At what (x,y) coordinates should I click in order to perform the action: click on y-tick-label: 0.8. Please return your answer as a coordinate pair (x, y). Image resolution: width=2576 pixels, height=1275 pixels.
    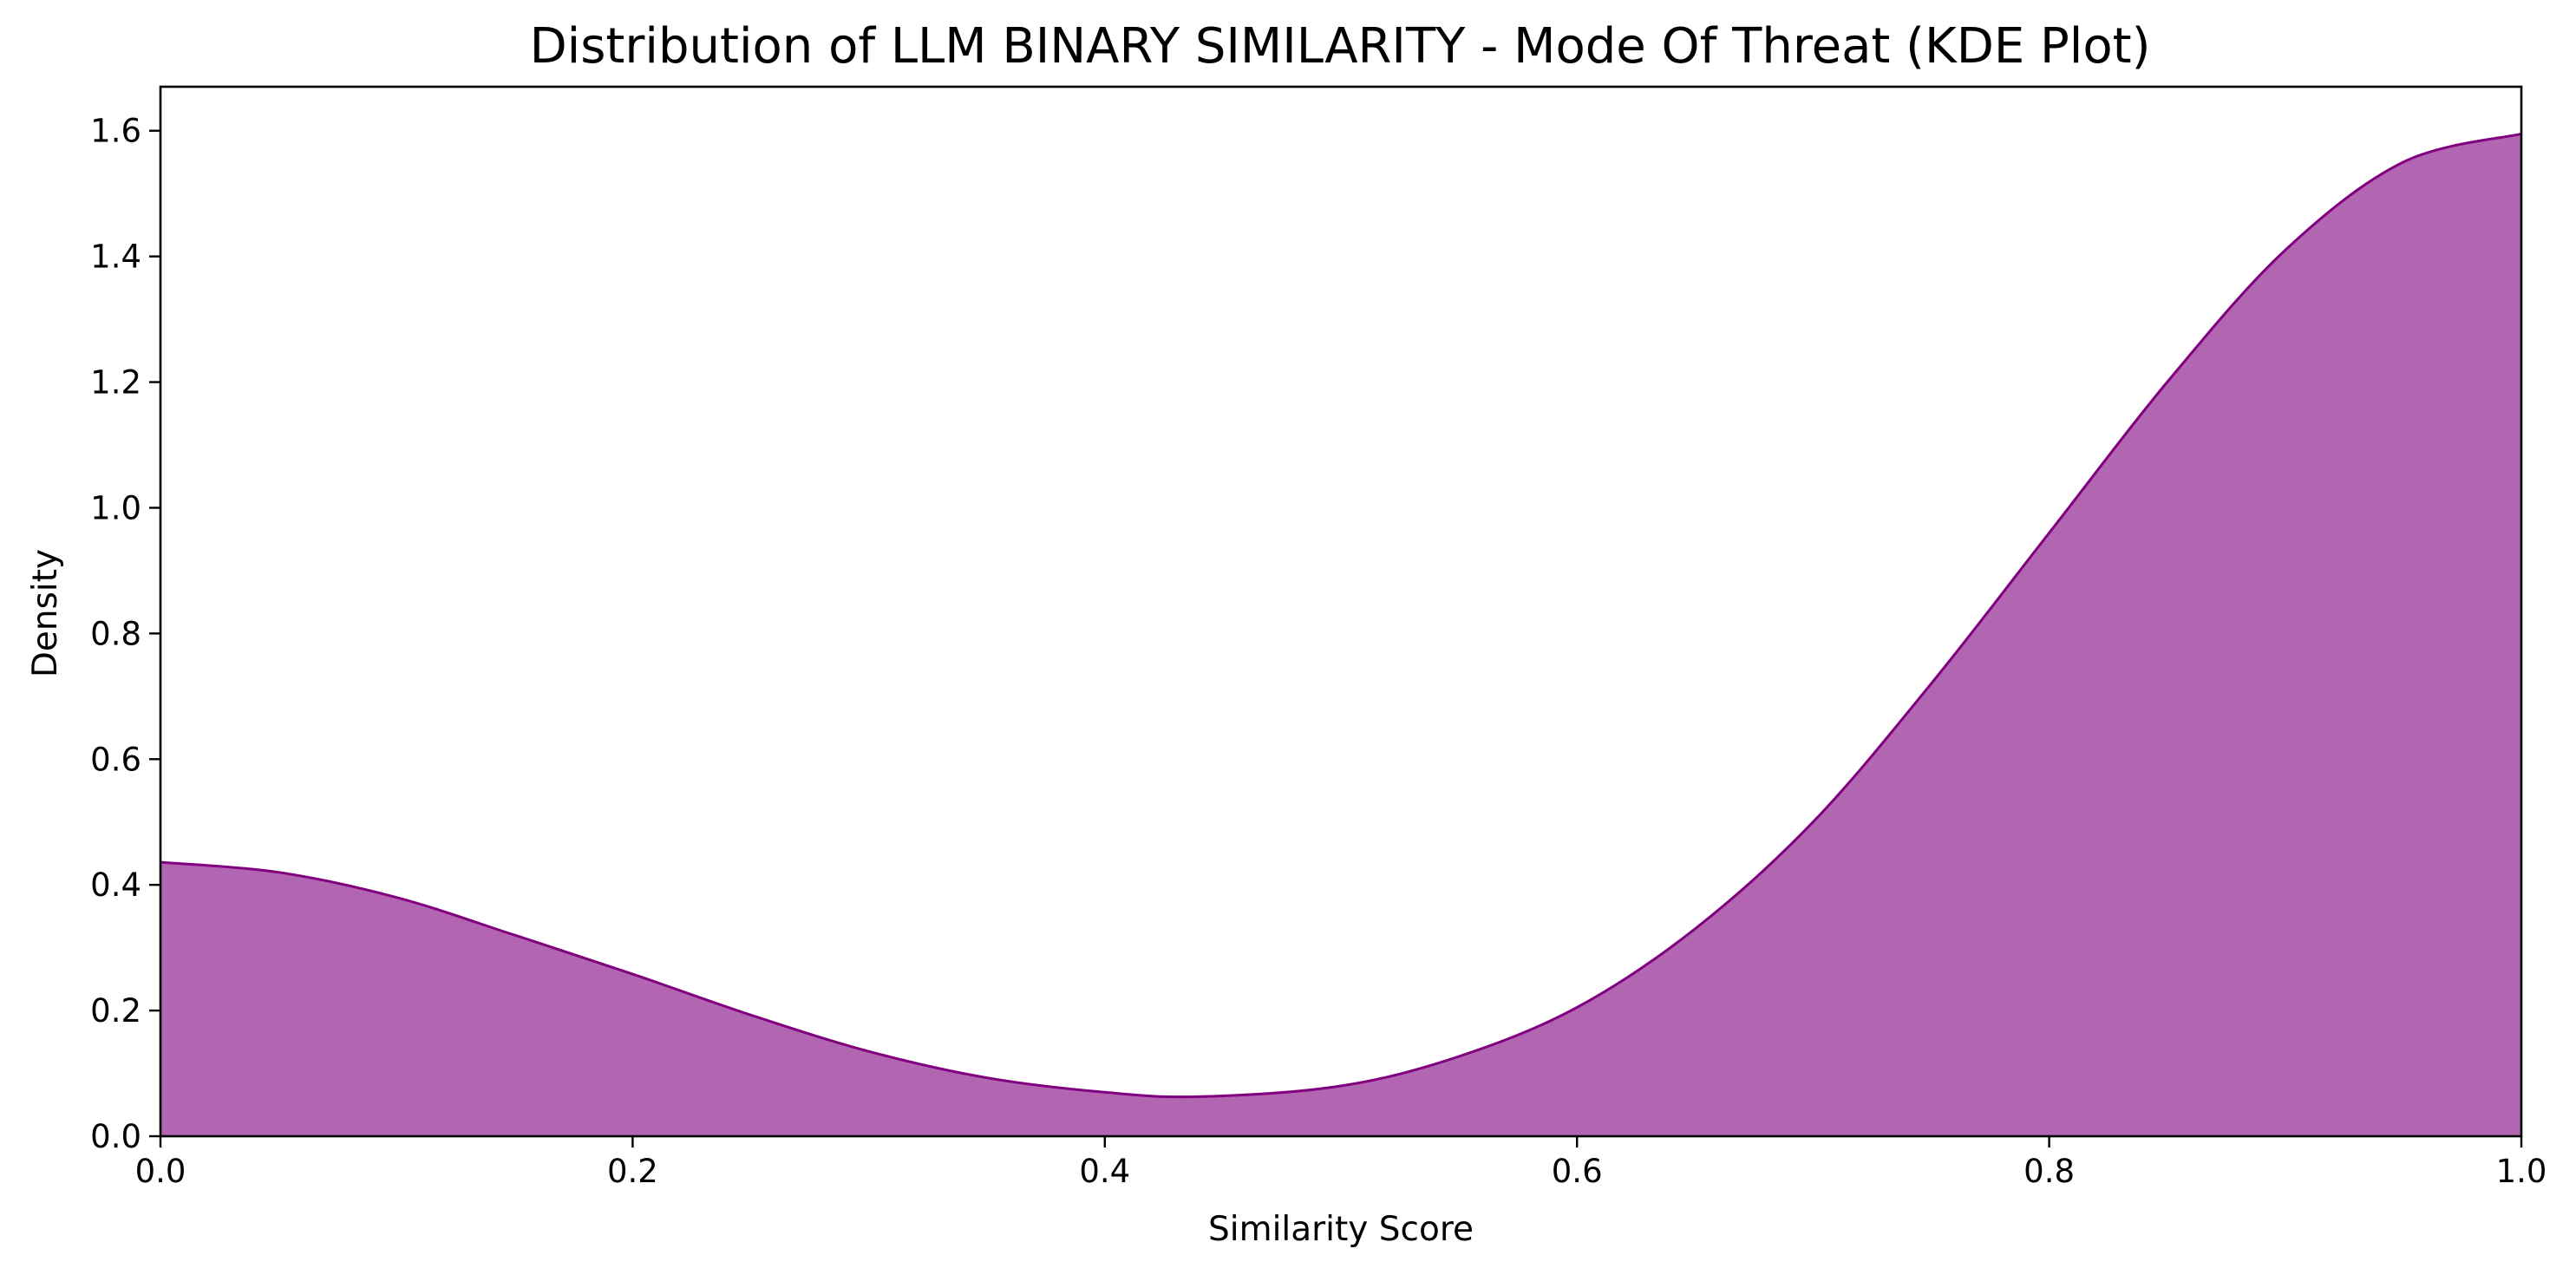
    Looking at the image, I should click on (115, 633).